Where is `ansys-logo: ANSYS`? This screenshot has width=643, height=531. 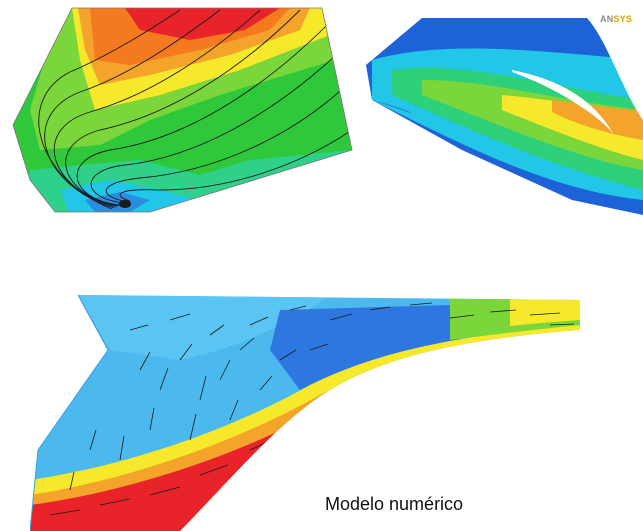
ansys-logo: ANSYS is located at coordinates (616, 19).